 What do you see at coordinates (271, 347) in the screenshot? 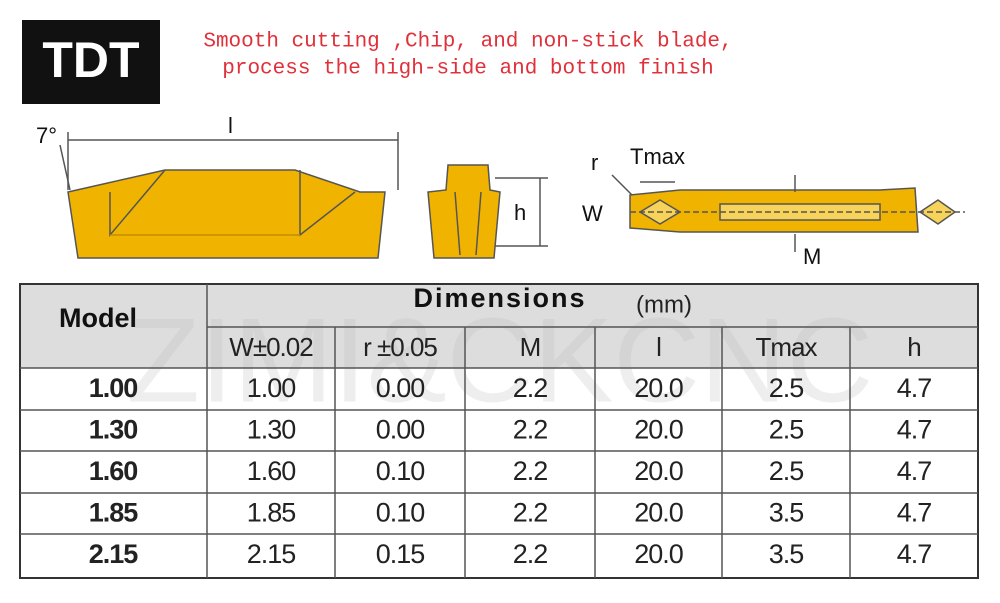
I see `column-header: W±0.02` at bounding box center [271, 347].